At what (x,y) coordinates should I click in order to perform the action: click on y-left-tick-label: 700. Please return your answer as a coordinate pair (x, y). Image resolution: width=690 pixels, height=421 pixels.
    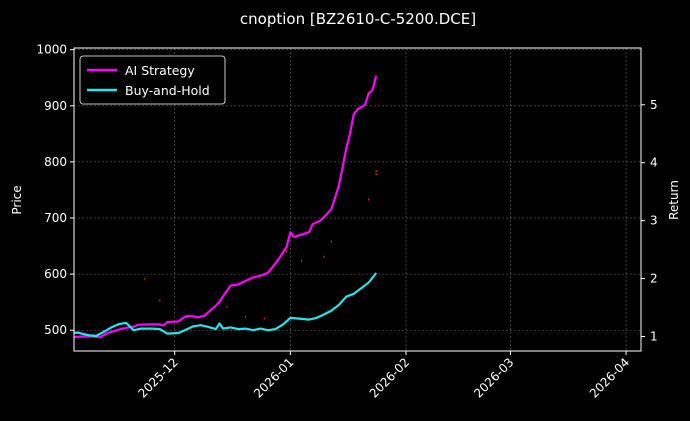
    Looking at the image, I should click on (55, 218).